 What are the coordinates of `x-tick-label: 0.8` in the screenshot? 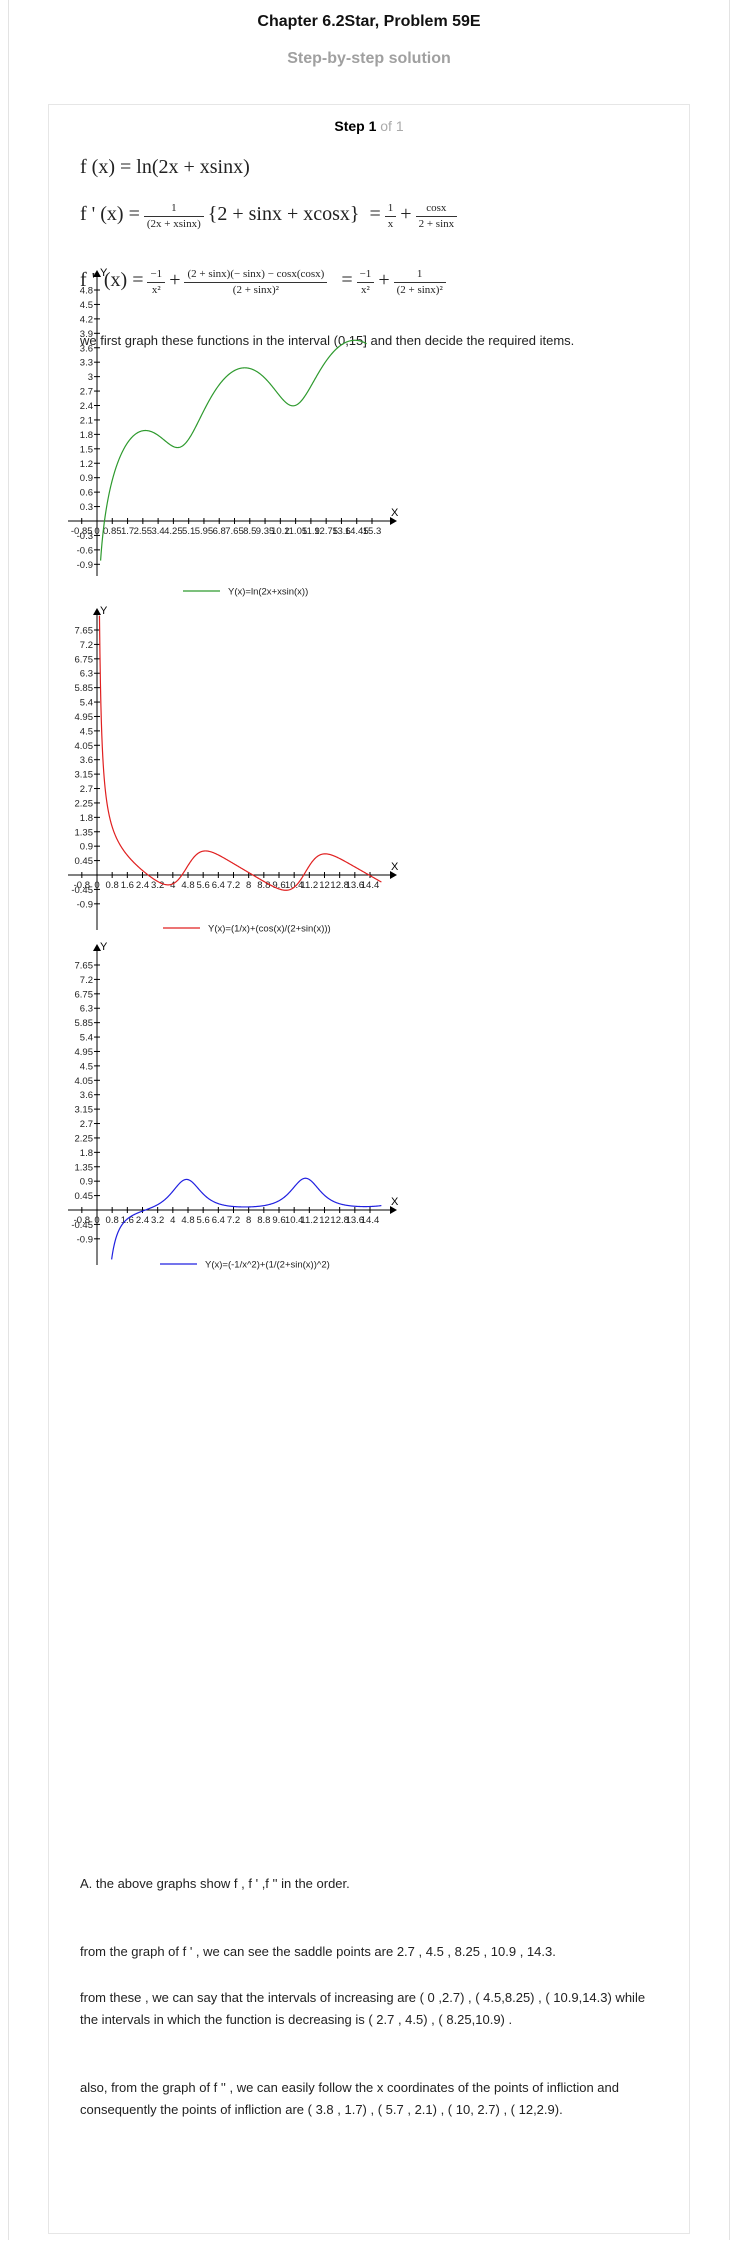 It's located at (112, 1220).